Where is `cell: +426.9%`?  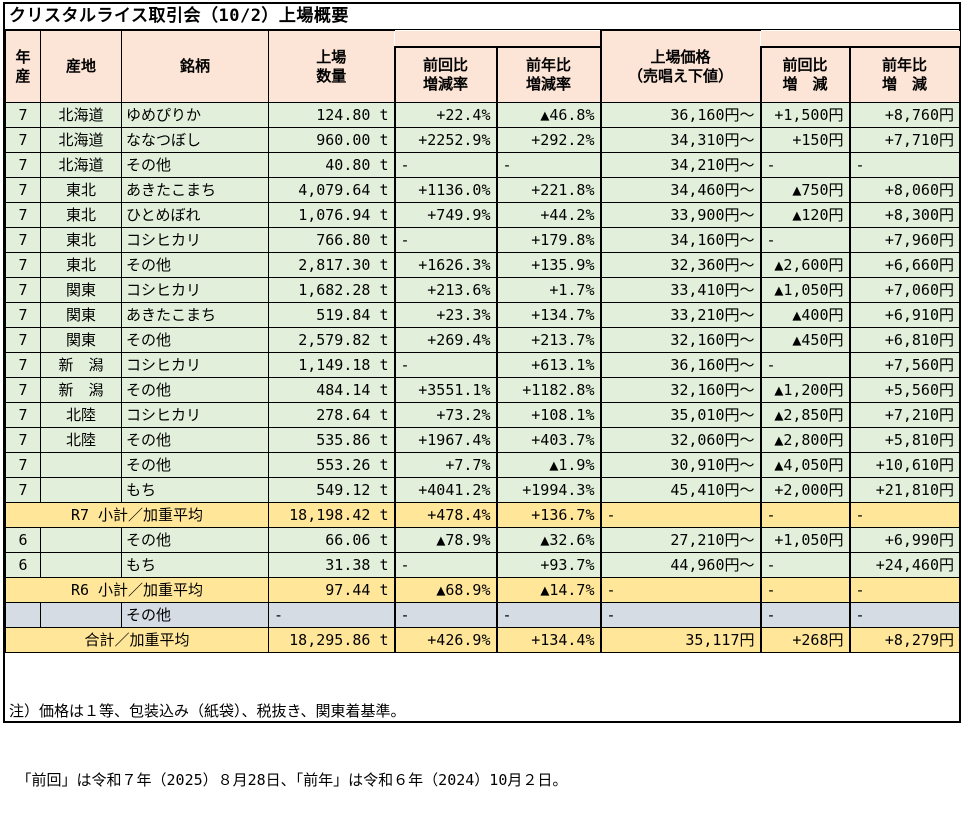 cell: +426.9% is located at coordinates (445, 640).